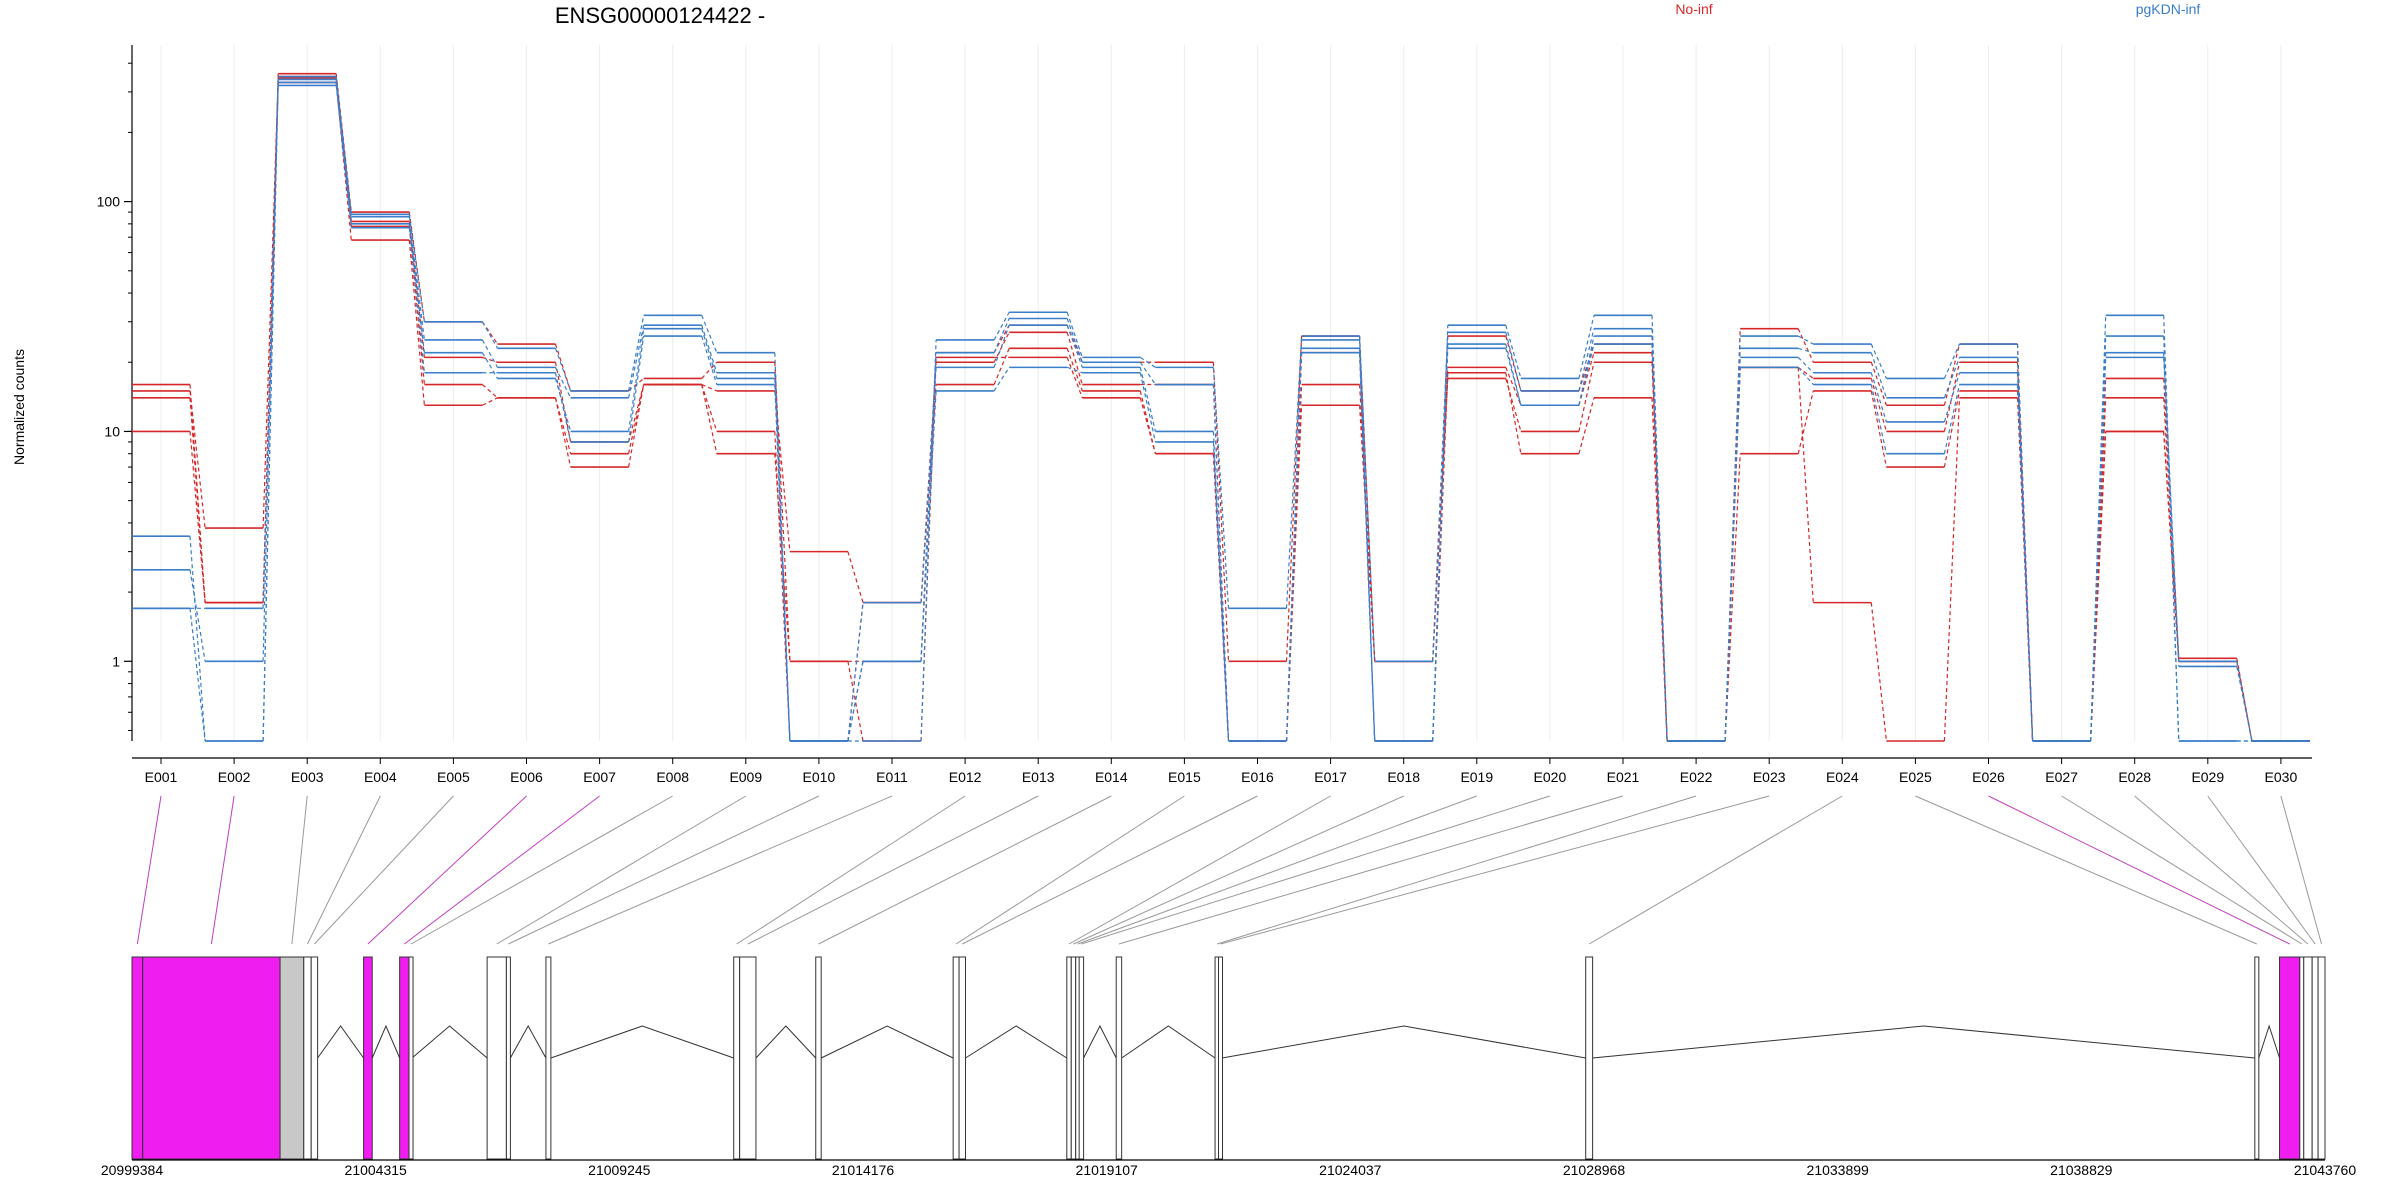 Image resolution: width=2400 pixels, height=1200 pixels. I want to click on x-tick-label: E024, so click(1842, 777).